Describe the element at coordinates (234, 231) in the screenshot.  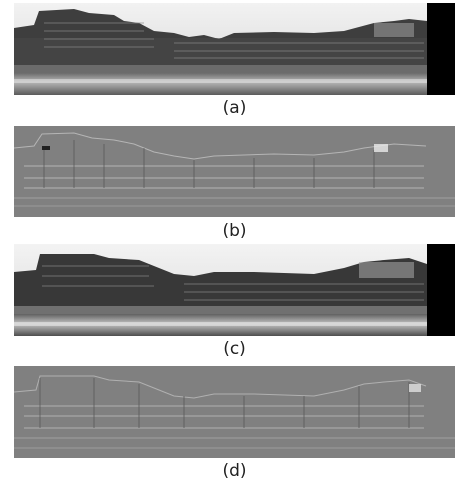
I see `caption-b: (b)` at that location.